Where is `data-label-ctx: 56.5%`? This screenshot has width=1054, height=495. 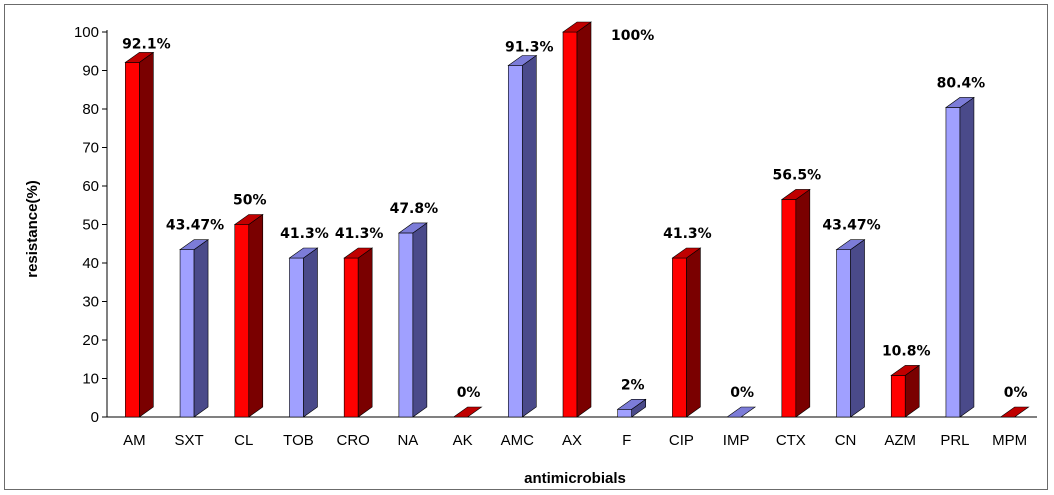
data-label-ctx: 56.5% is located at coordinates (797, 175).